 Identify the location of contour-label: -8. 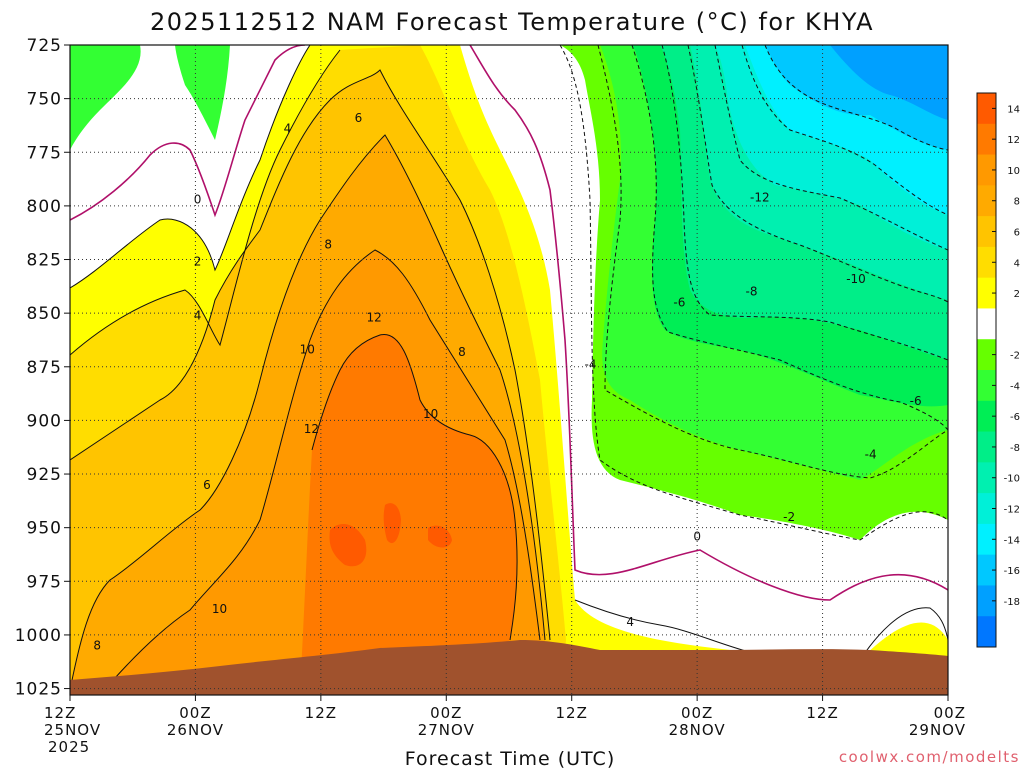
(752, 292).